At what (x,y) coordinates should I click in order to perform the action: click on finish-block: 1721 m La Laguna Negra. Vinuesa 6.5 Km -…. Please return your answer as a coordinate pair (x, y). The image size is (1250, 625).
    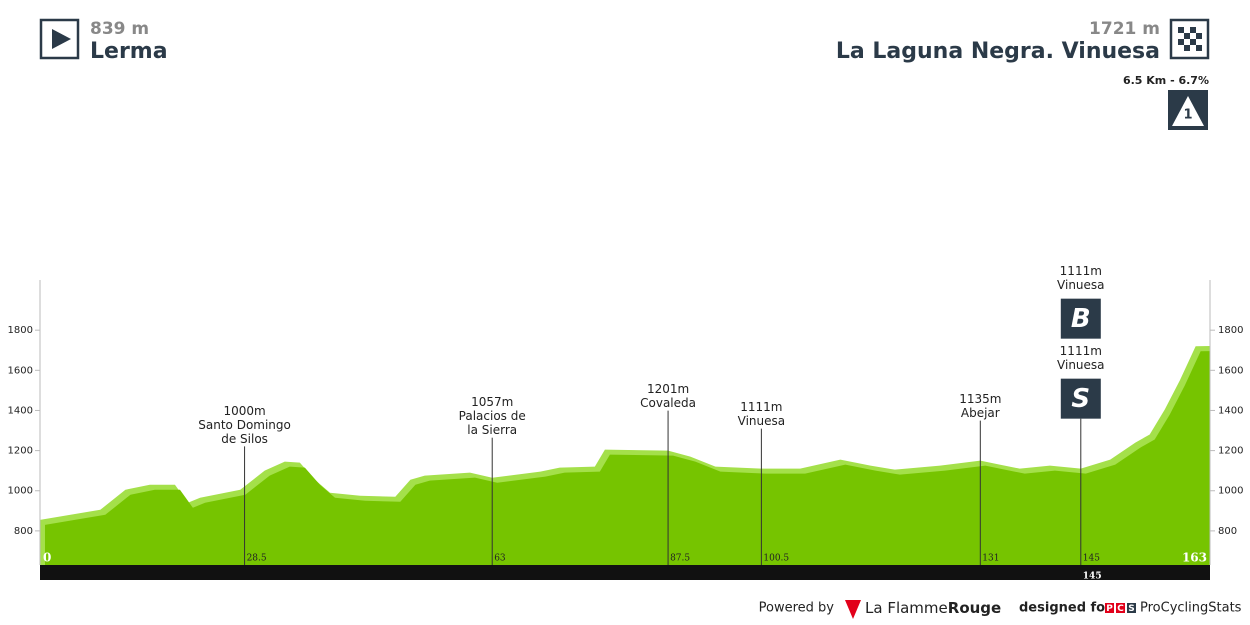
    Looking at the image, I should click on (1023, 74).